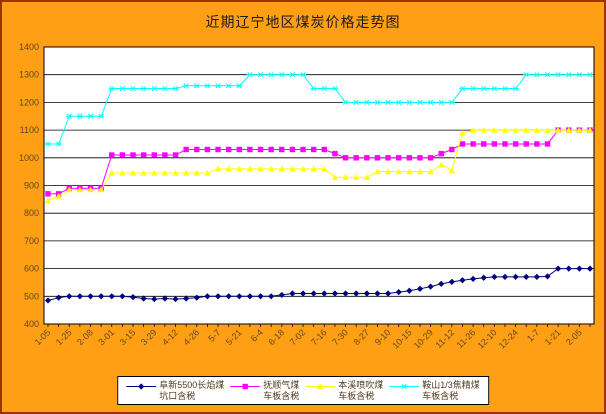 The image size is (606, 414). Describe the element at coordinates (31, 186) in the screenshot. I see `svg-text: 900` at that location.